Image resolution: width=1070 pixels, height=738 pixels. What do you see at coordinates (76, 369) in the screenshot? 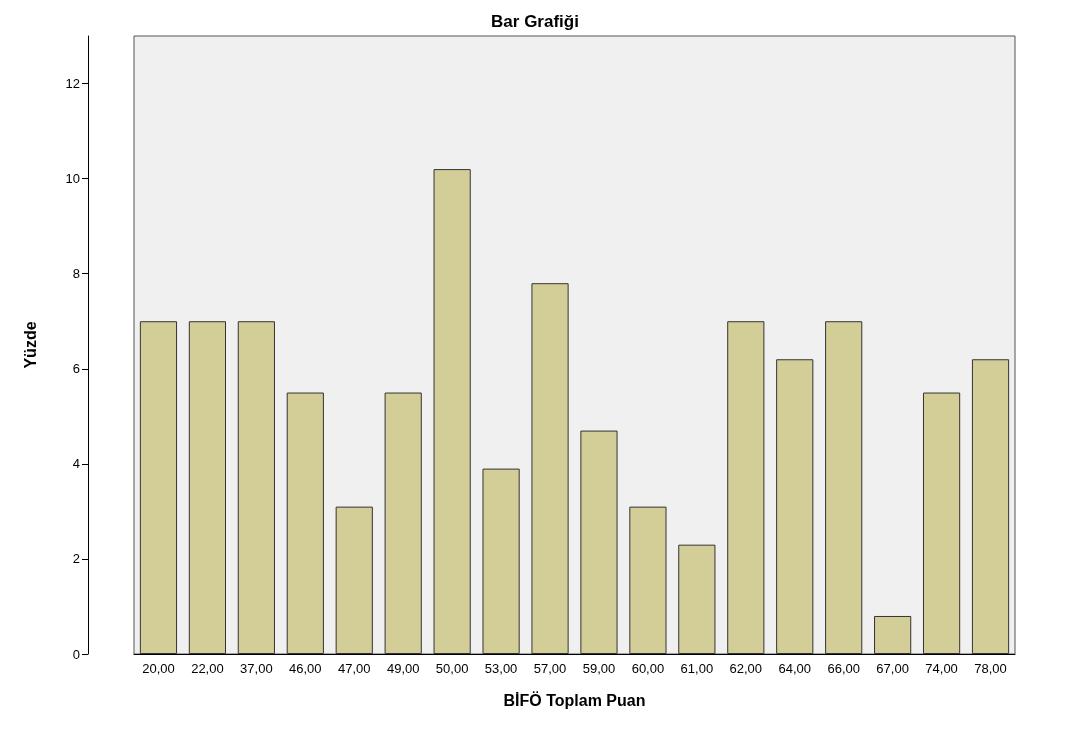
I see `y-tick-label: 6` at bounding box center [76, 369].